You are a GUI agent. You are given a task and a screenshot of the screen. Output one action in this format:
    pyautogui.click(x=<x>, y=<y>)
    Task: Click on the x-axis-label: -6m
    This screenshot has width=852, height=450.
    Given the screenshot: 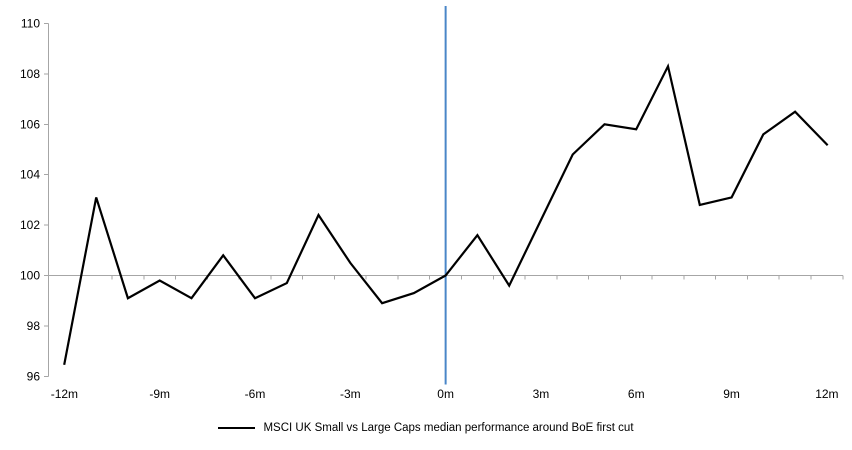 What is the action you would take?
    pyautogui.click(x=255, y=394)
    